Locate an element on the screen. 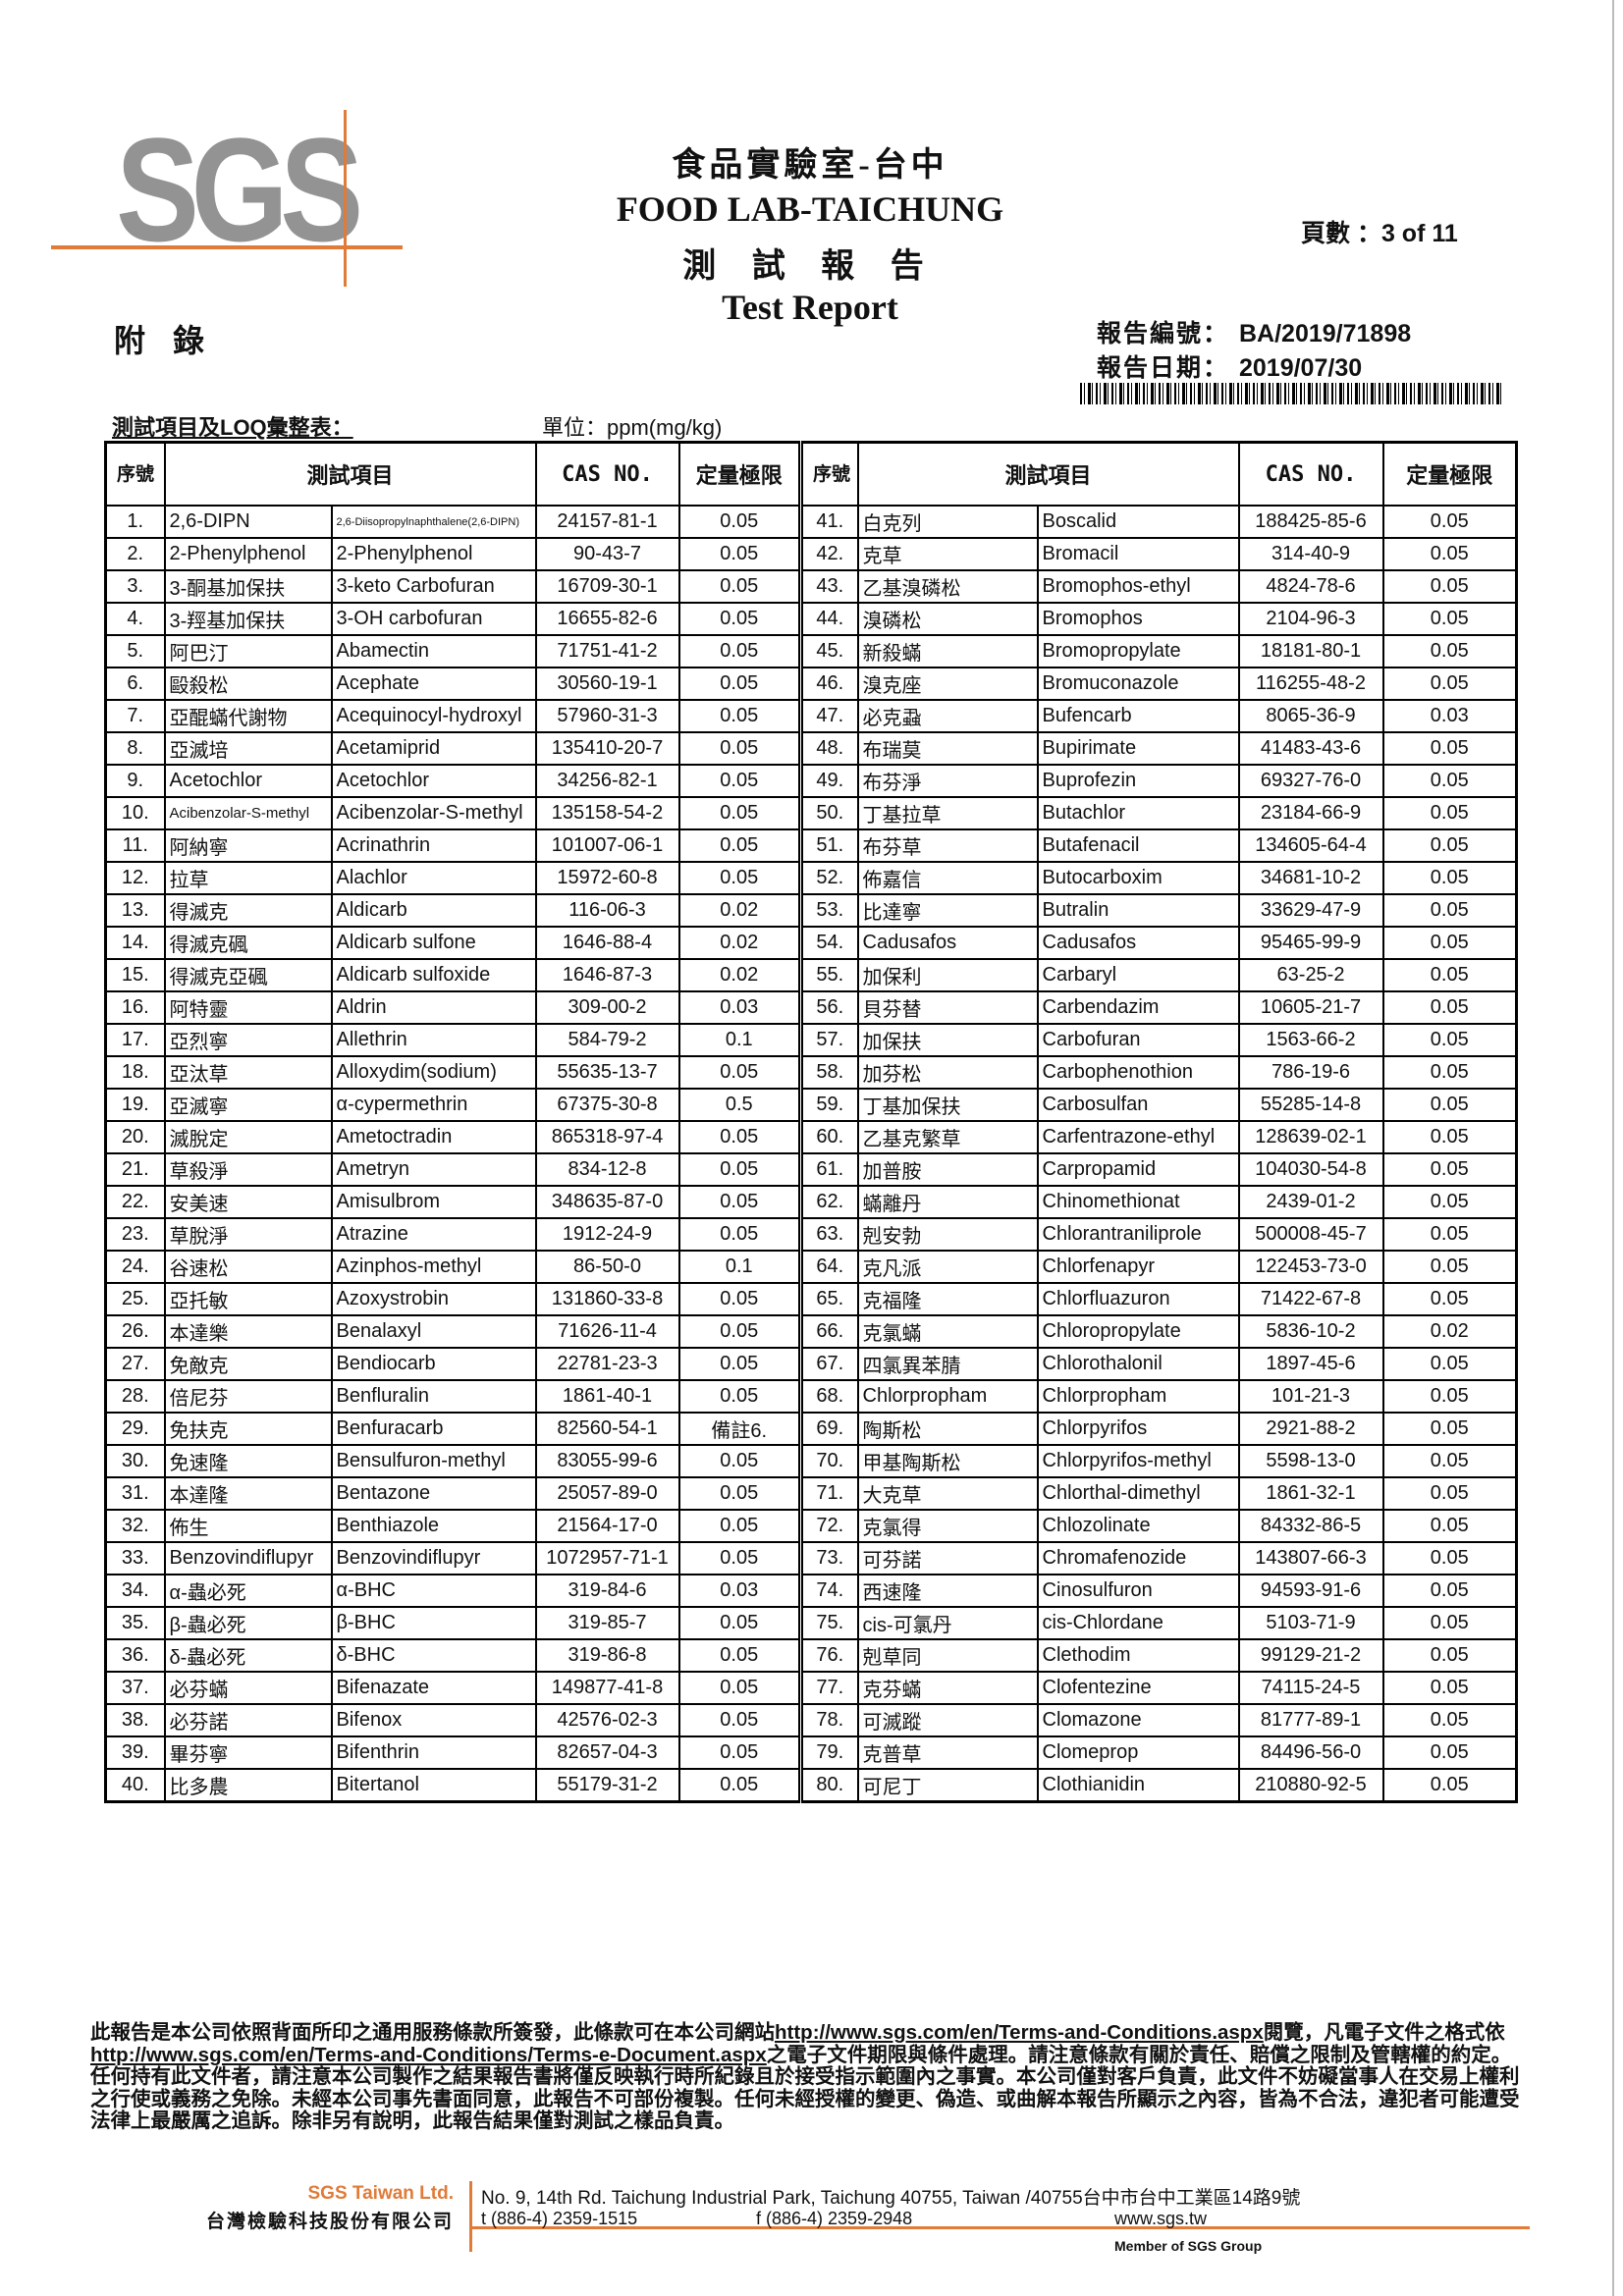  item-name-en: Bifenox is located at coordinates (434, 1720).